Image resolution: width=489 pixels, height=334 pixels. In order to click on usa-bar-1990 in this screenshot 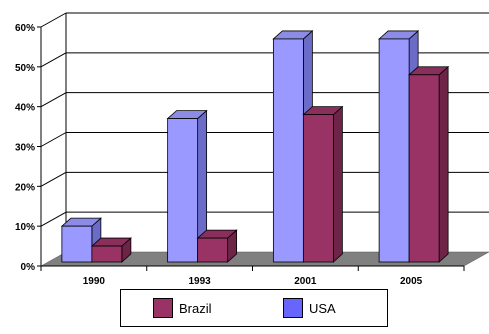, I will do `click(77, 244)`.